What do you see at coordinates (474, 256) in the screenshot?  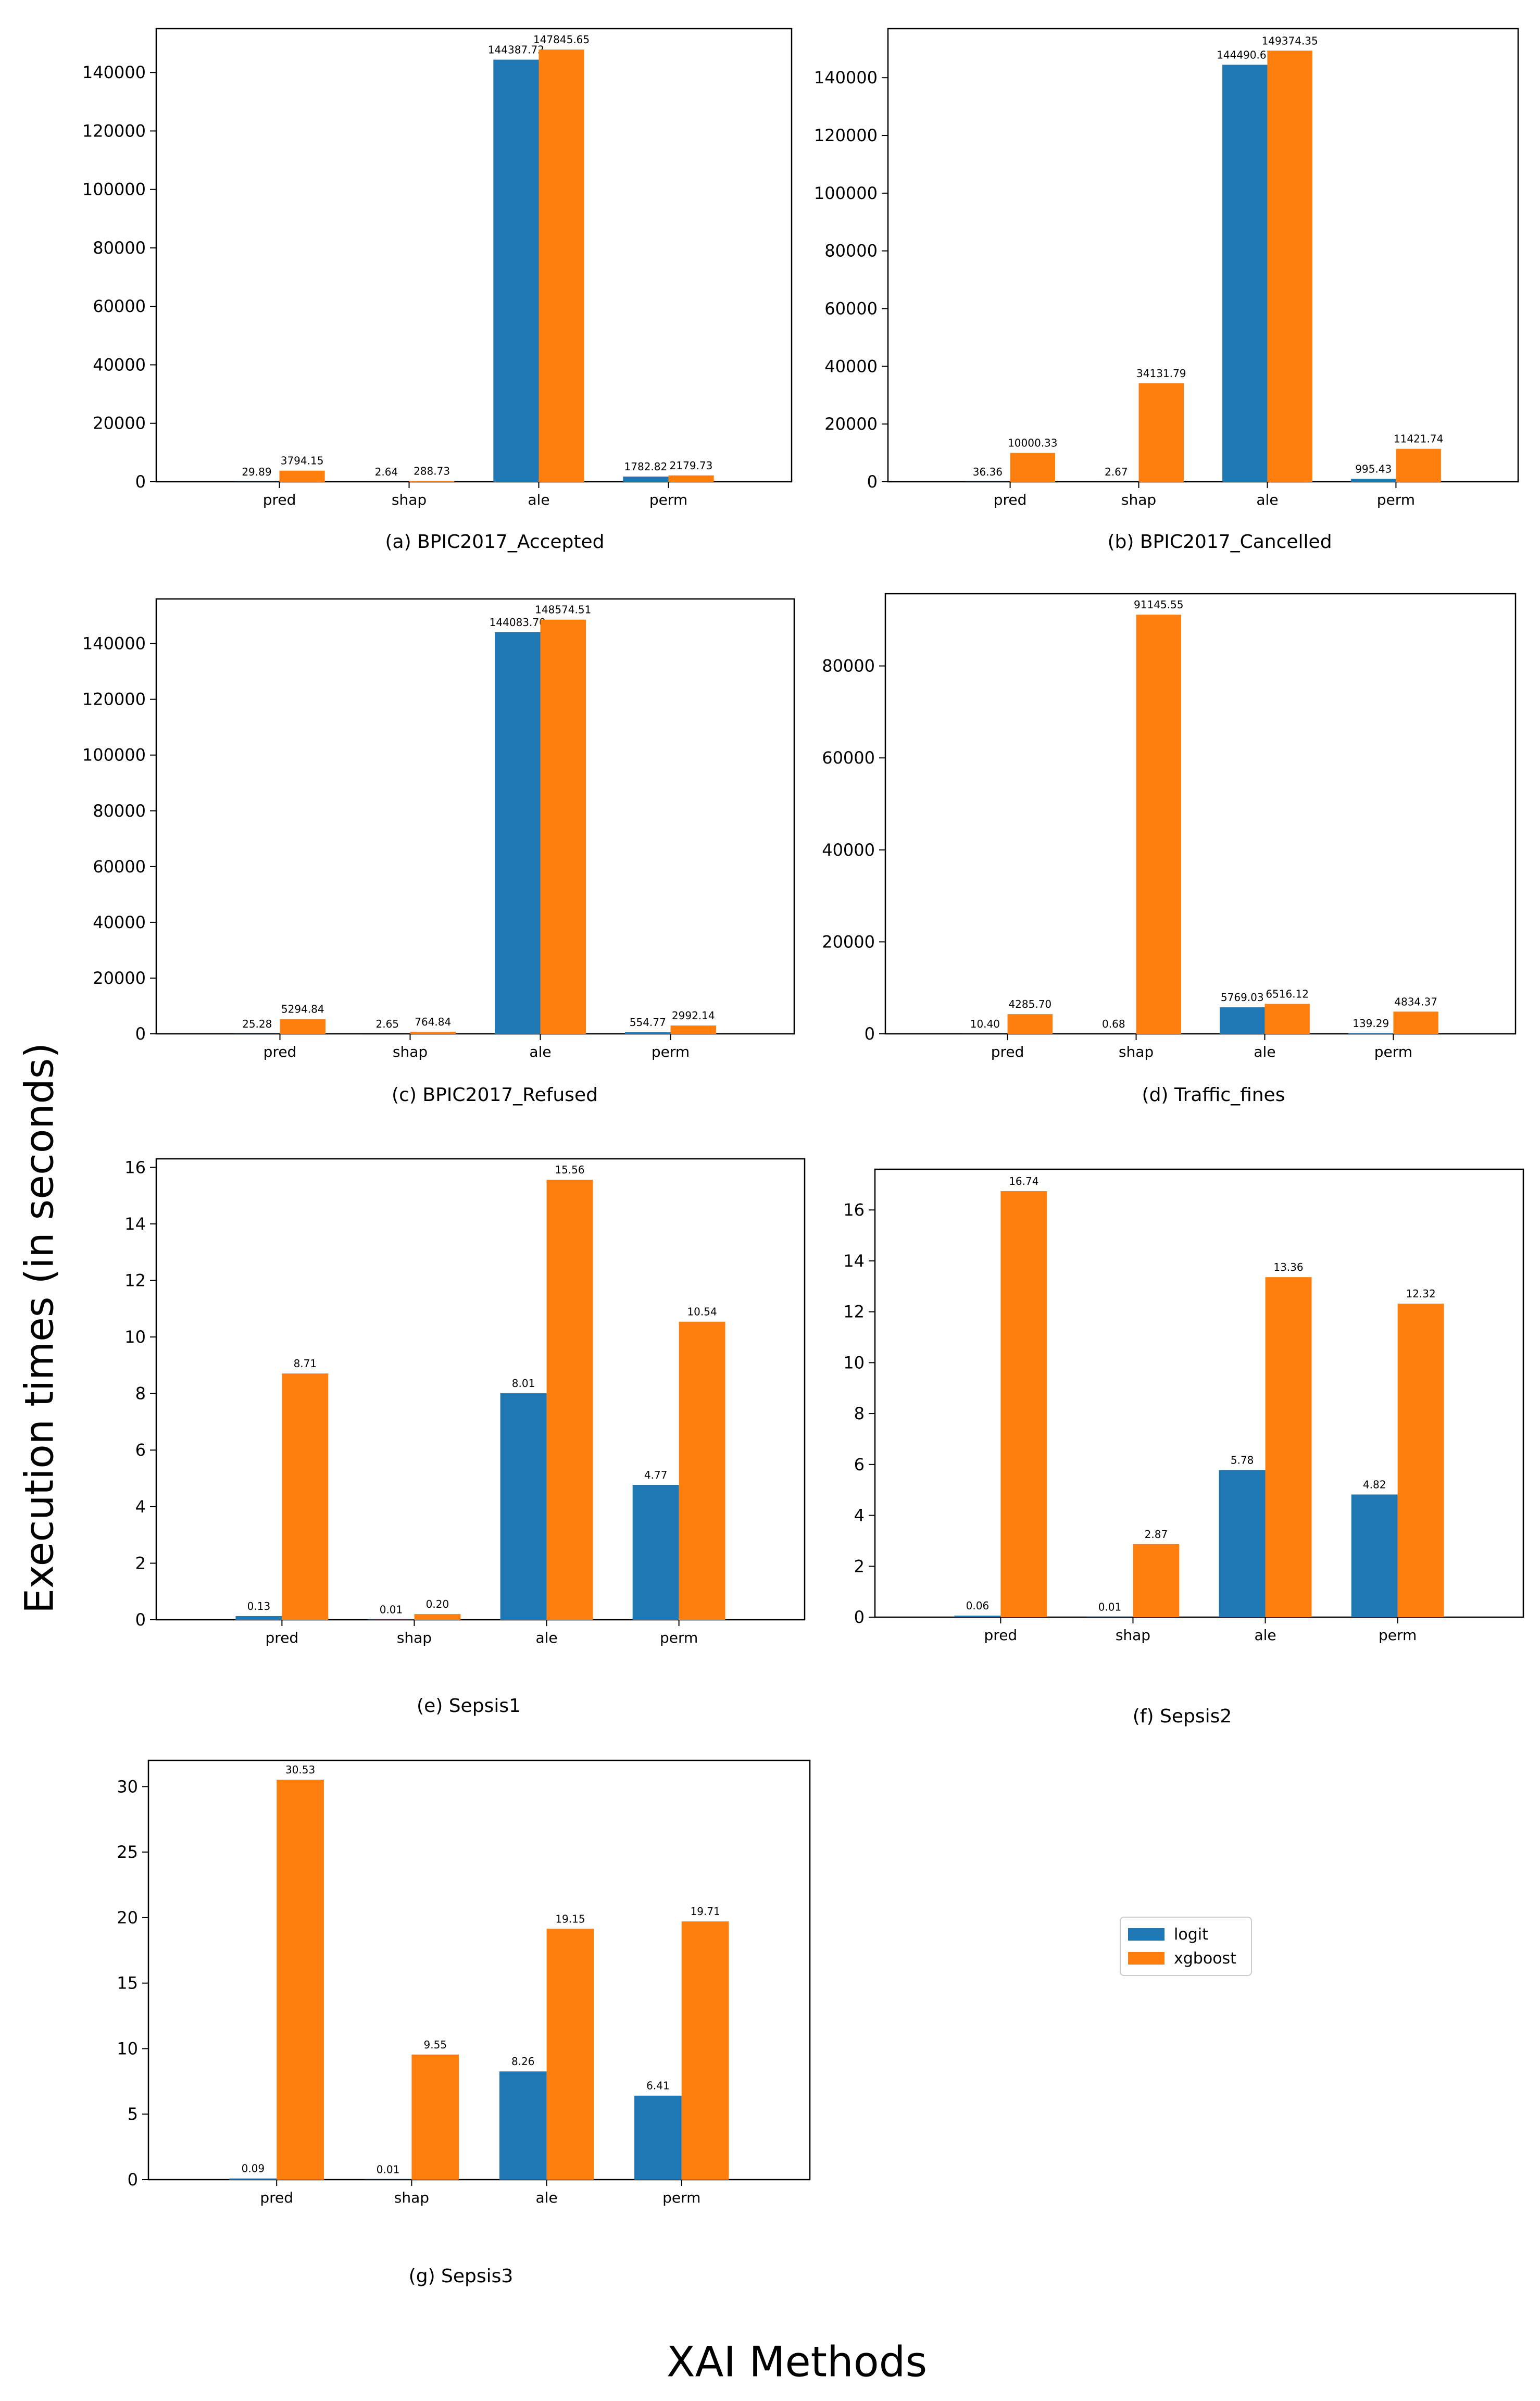 I see `chart-a-frame` at bounding box center [474, 256].